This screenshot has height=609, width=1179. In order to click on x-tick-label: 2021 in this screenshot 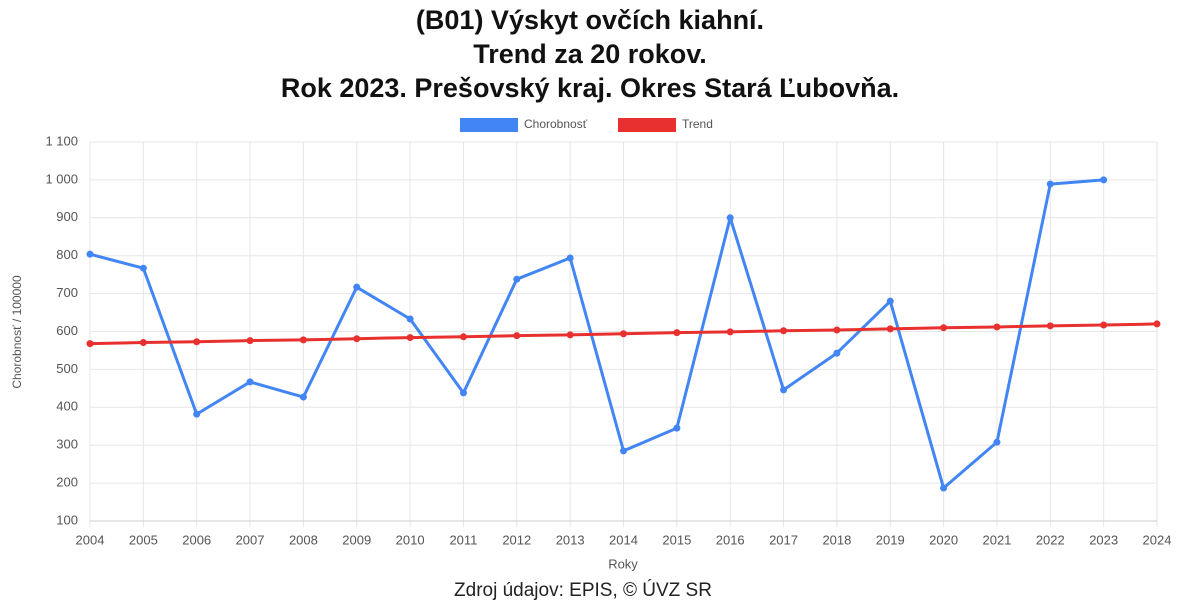, I will do `click(996, 539)`.